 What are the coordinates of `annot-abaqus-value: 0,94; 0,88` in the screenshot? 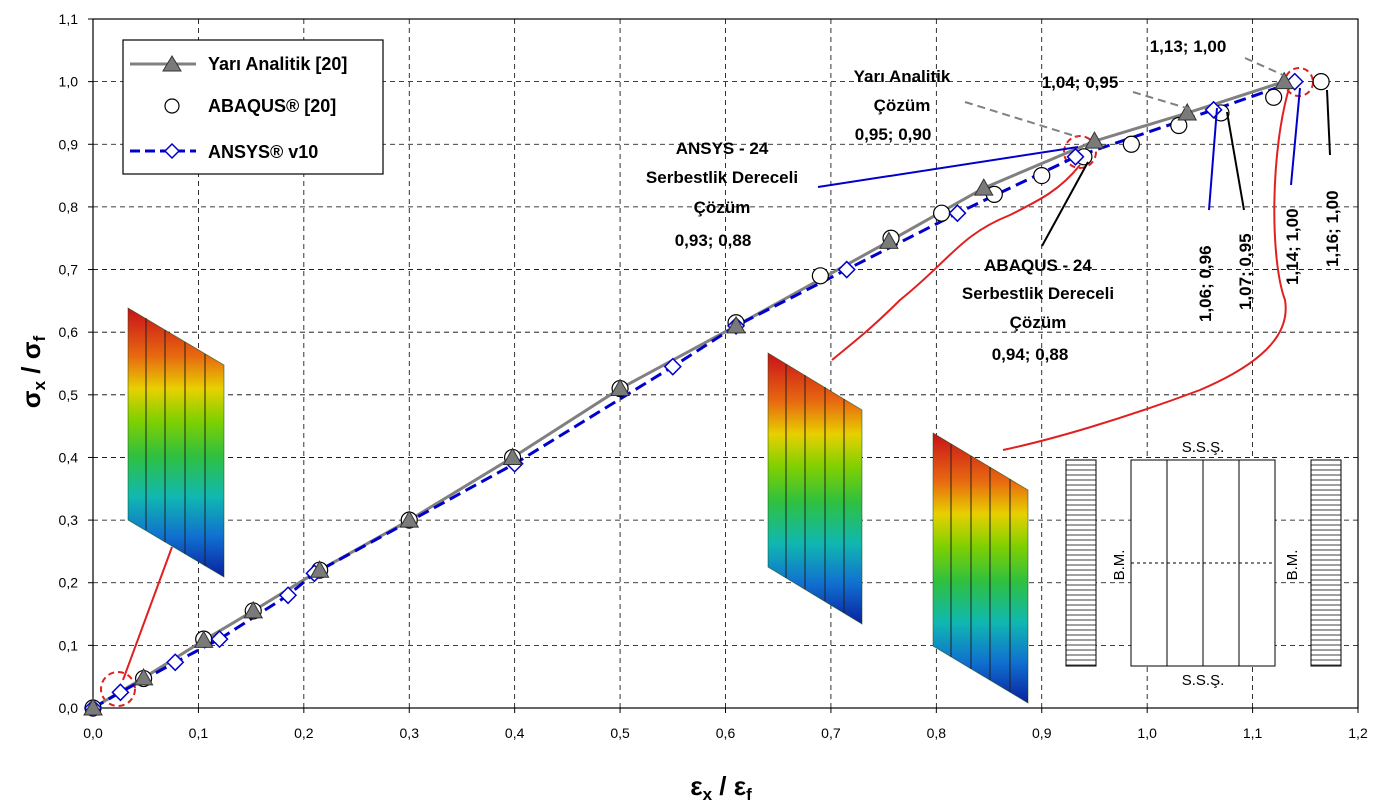 It's located at (1030, 354).